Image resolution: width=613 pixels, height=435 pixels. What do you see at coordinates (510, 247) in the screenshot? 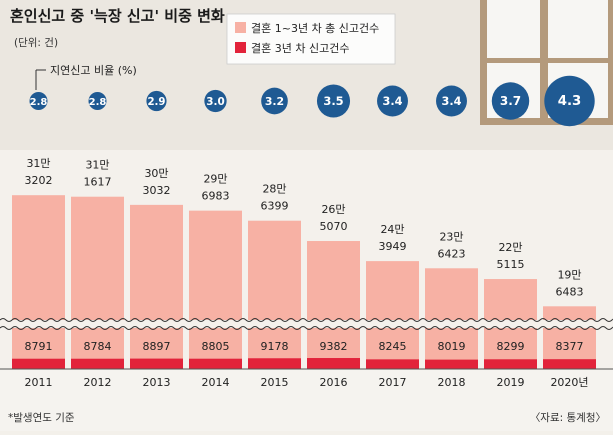
I see `total-value-label-top: 22만` at bounding box center [510, 247].